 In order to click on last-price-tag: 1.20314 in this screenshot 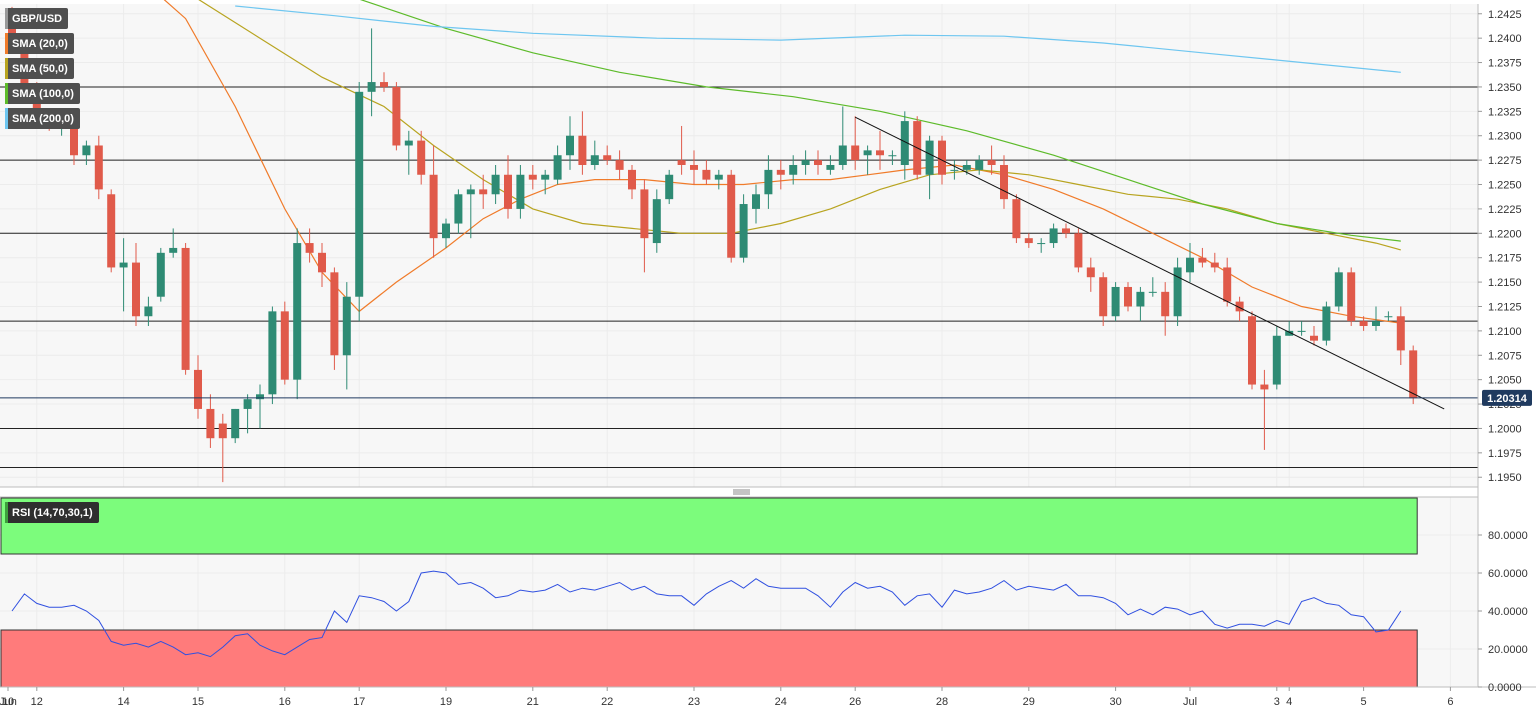, I will do `click(1507, 397)`.